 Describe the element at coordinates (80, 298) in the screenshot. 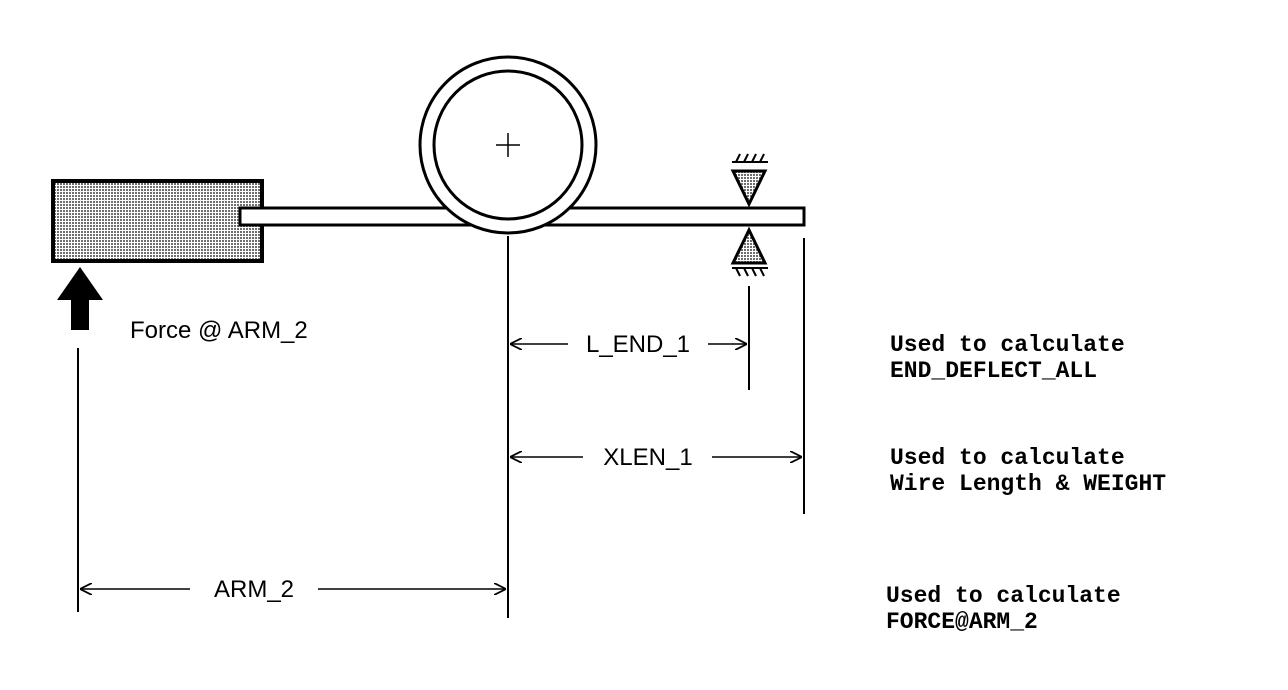

I see `force-arrow` at that location.